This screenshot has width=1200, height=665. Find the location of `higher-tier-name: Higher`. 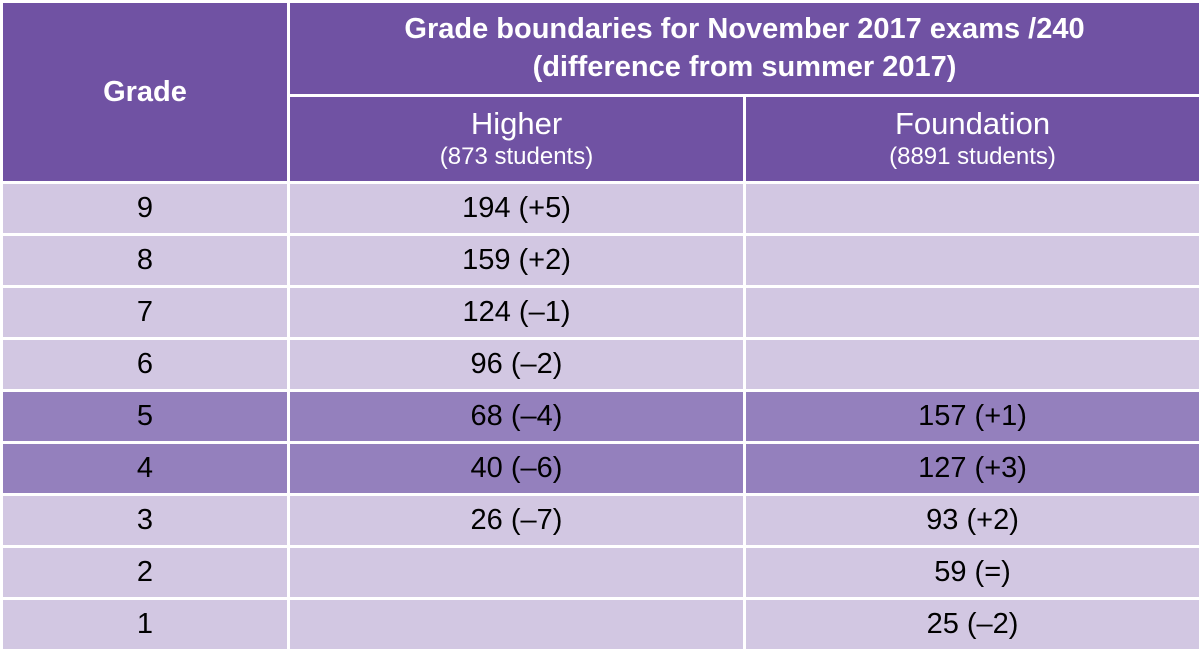

higher-tier-name: Higher is located at coordinates (516, 123).